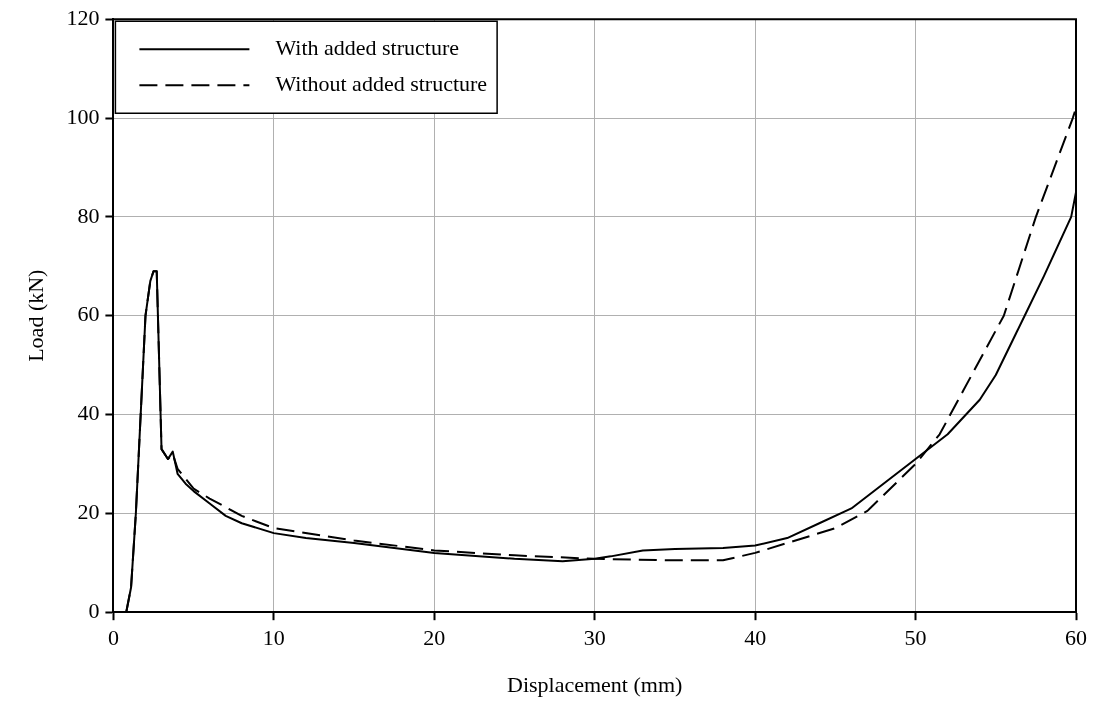 The width and height of the screenshot is (1100, 719). I want to click on x-tick-label: 0, so click(113, 638).